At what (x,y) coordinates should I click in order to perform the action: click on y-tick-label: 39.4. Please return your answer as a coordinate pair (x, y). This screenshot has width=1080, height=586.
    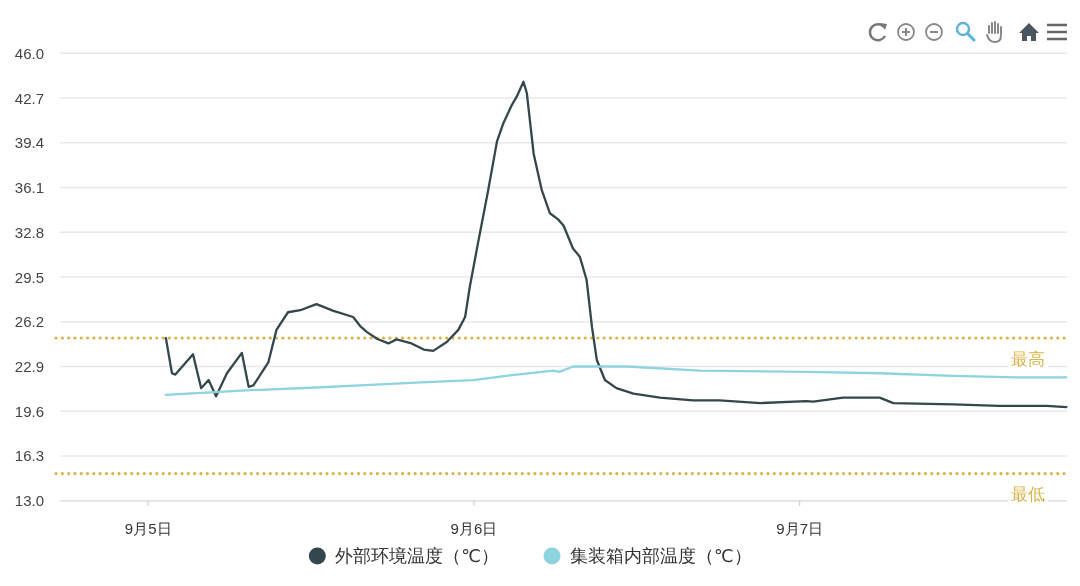
    Looking at the image, I should click on (29, 143).